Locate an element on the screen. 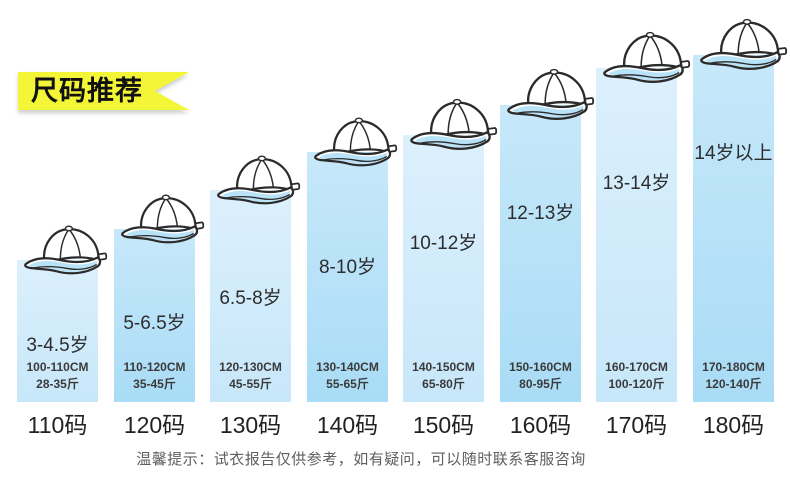 The height and width of the screenshot is (497, 790). weight-range-label: 120-140斤 is located at coordinates (733, 384).